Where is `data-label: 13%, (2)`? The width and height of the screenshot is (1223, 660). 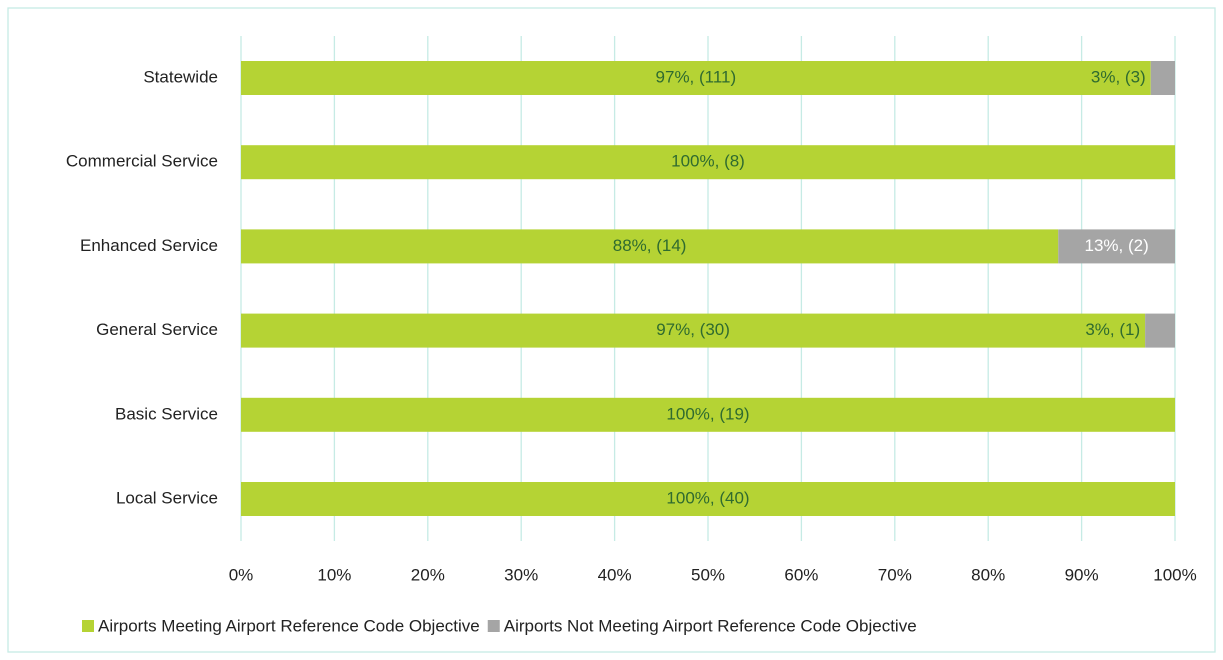
data-label: 13%, (2) is located at coordinates (1117, 245).